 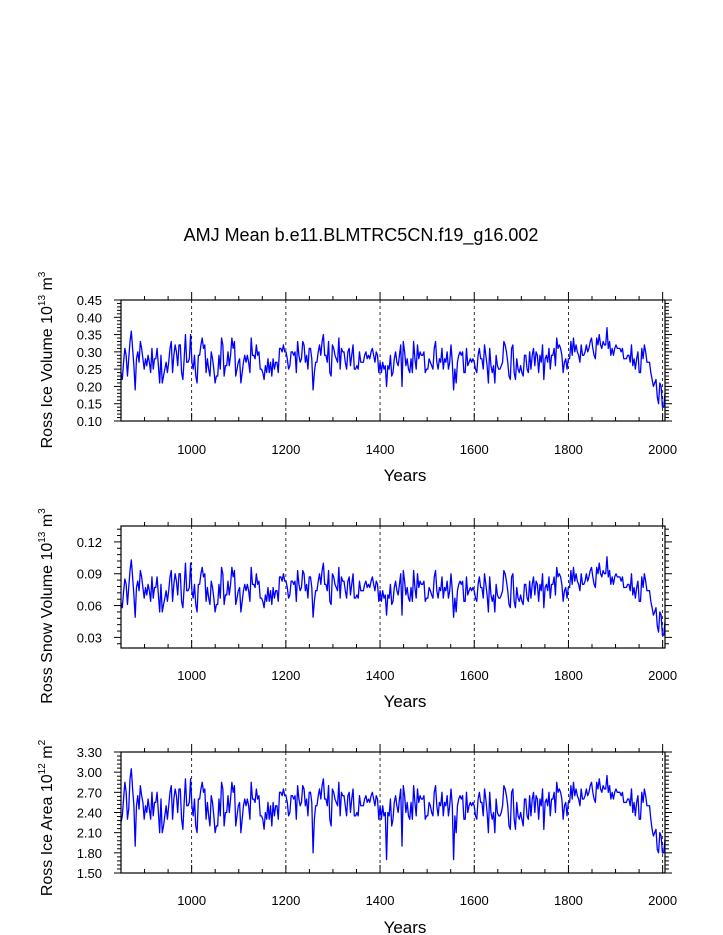 What do you see at coordinates (89, 300) in the screenshot?
I see `y-tick-label: 0.45` at bounding box center [89, 300].